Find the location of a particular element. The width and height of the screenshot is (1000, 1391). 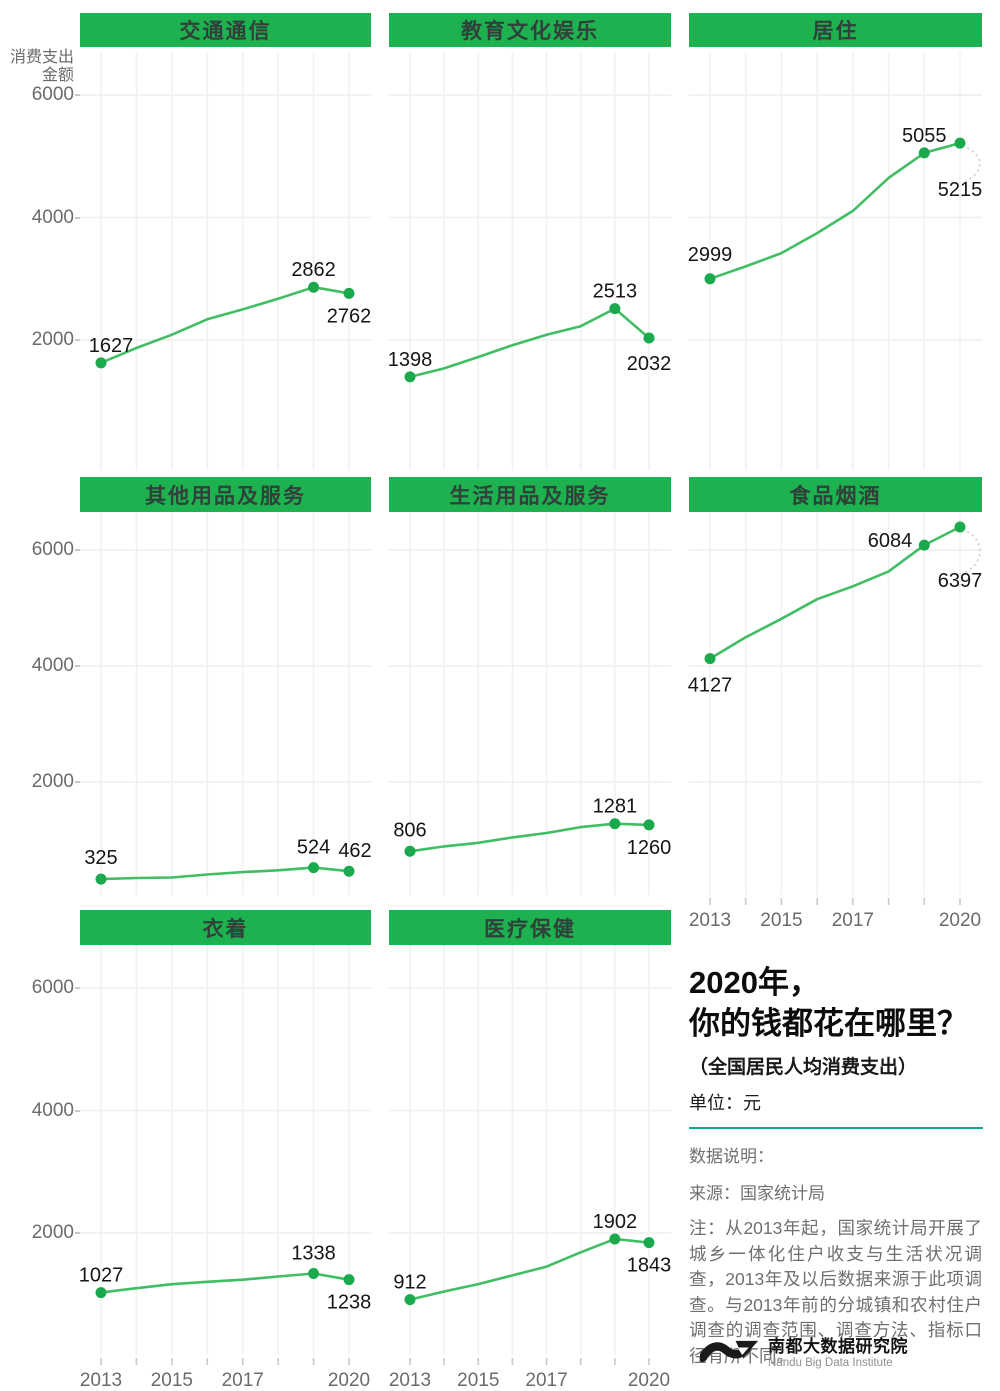

title-block: 2020年， 你的钱都花在哪里？ （全国居民人均消费支出） 单位：元 is located at coordinates (839, 1045).